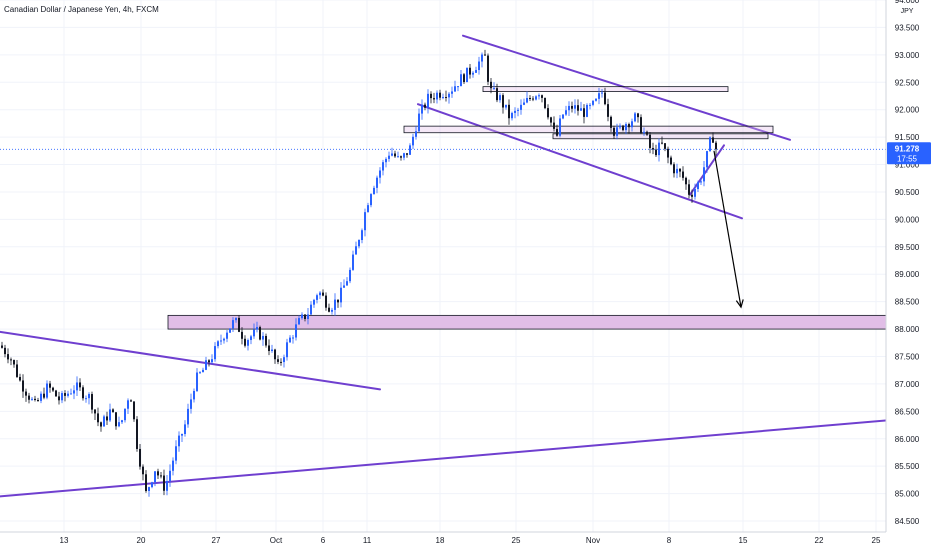 The height and width of the screenshot is (555, 932). I want to click on price-tick-label: 93.000, so click(907, 55).